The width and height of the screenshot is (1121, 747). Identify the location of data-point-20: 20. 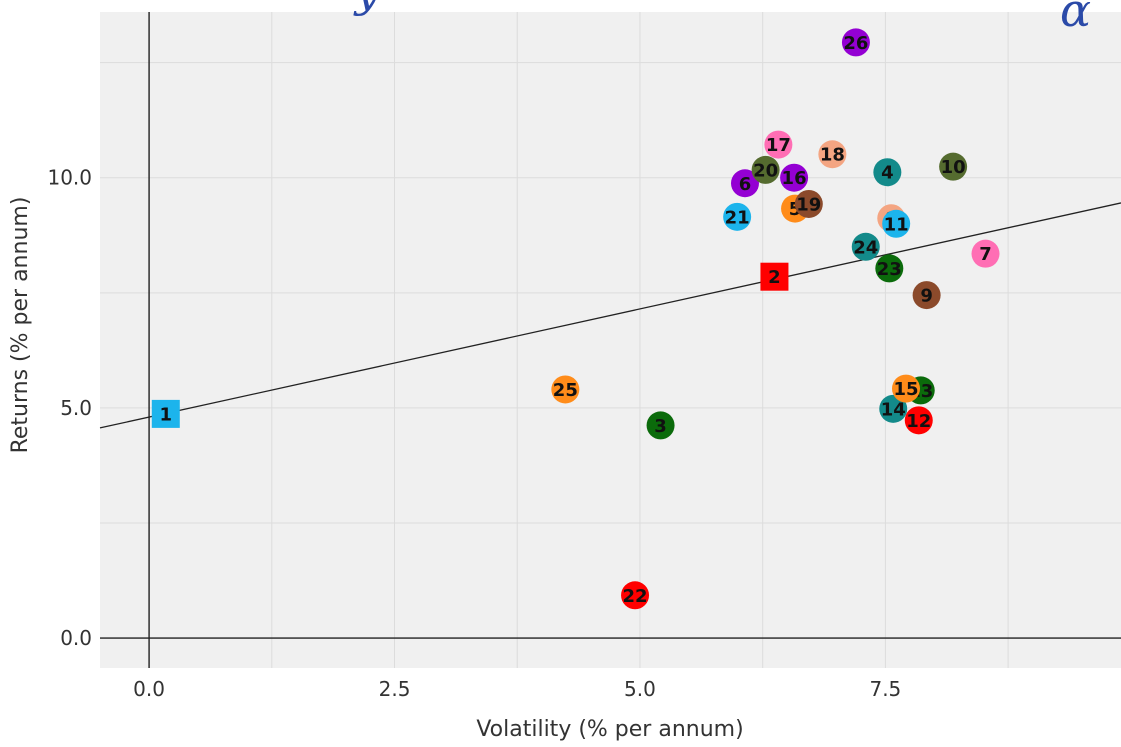
(765, 169).